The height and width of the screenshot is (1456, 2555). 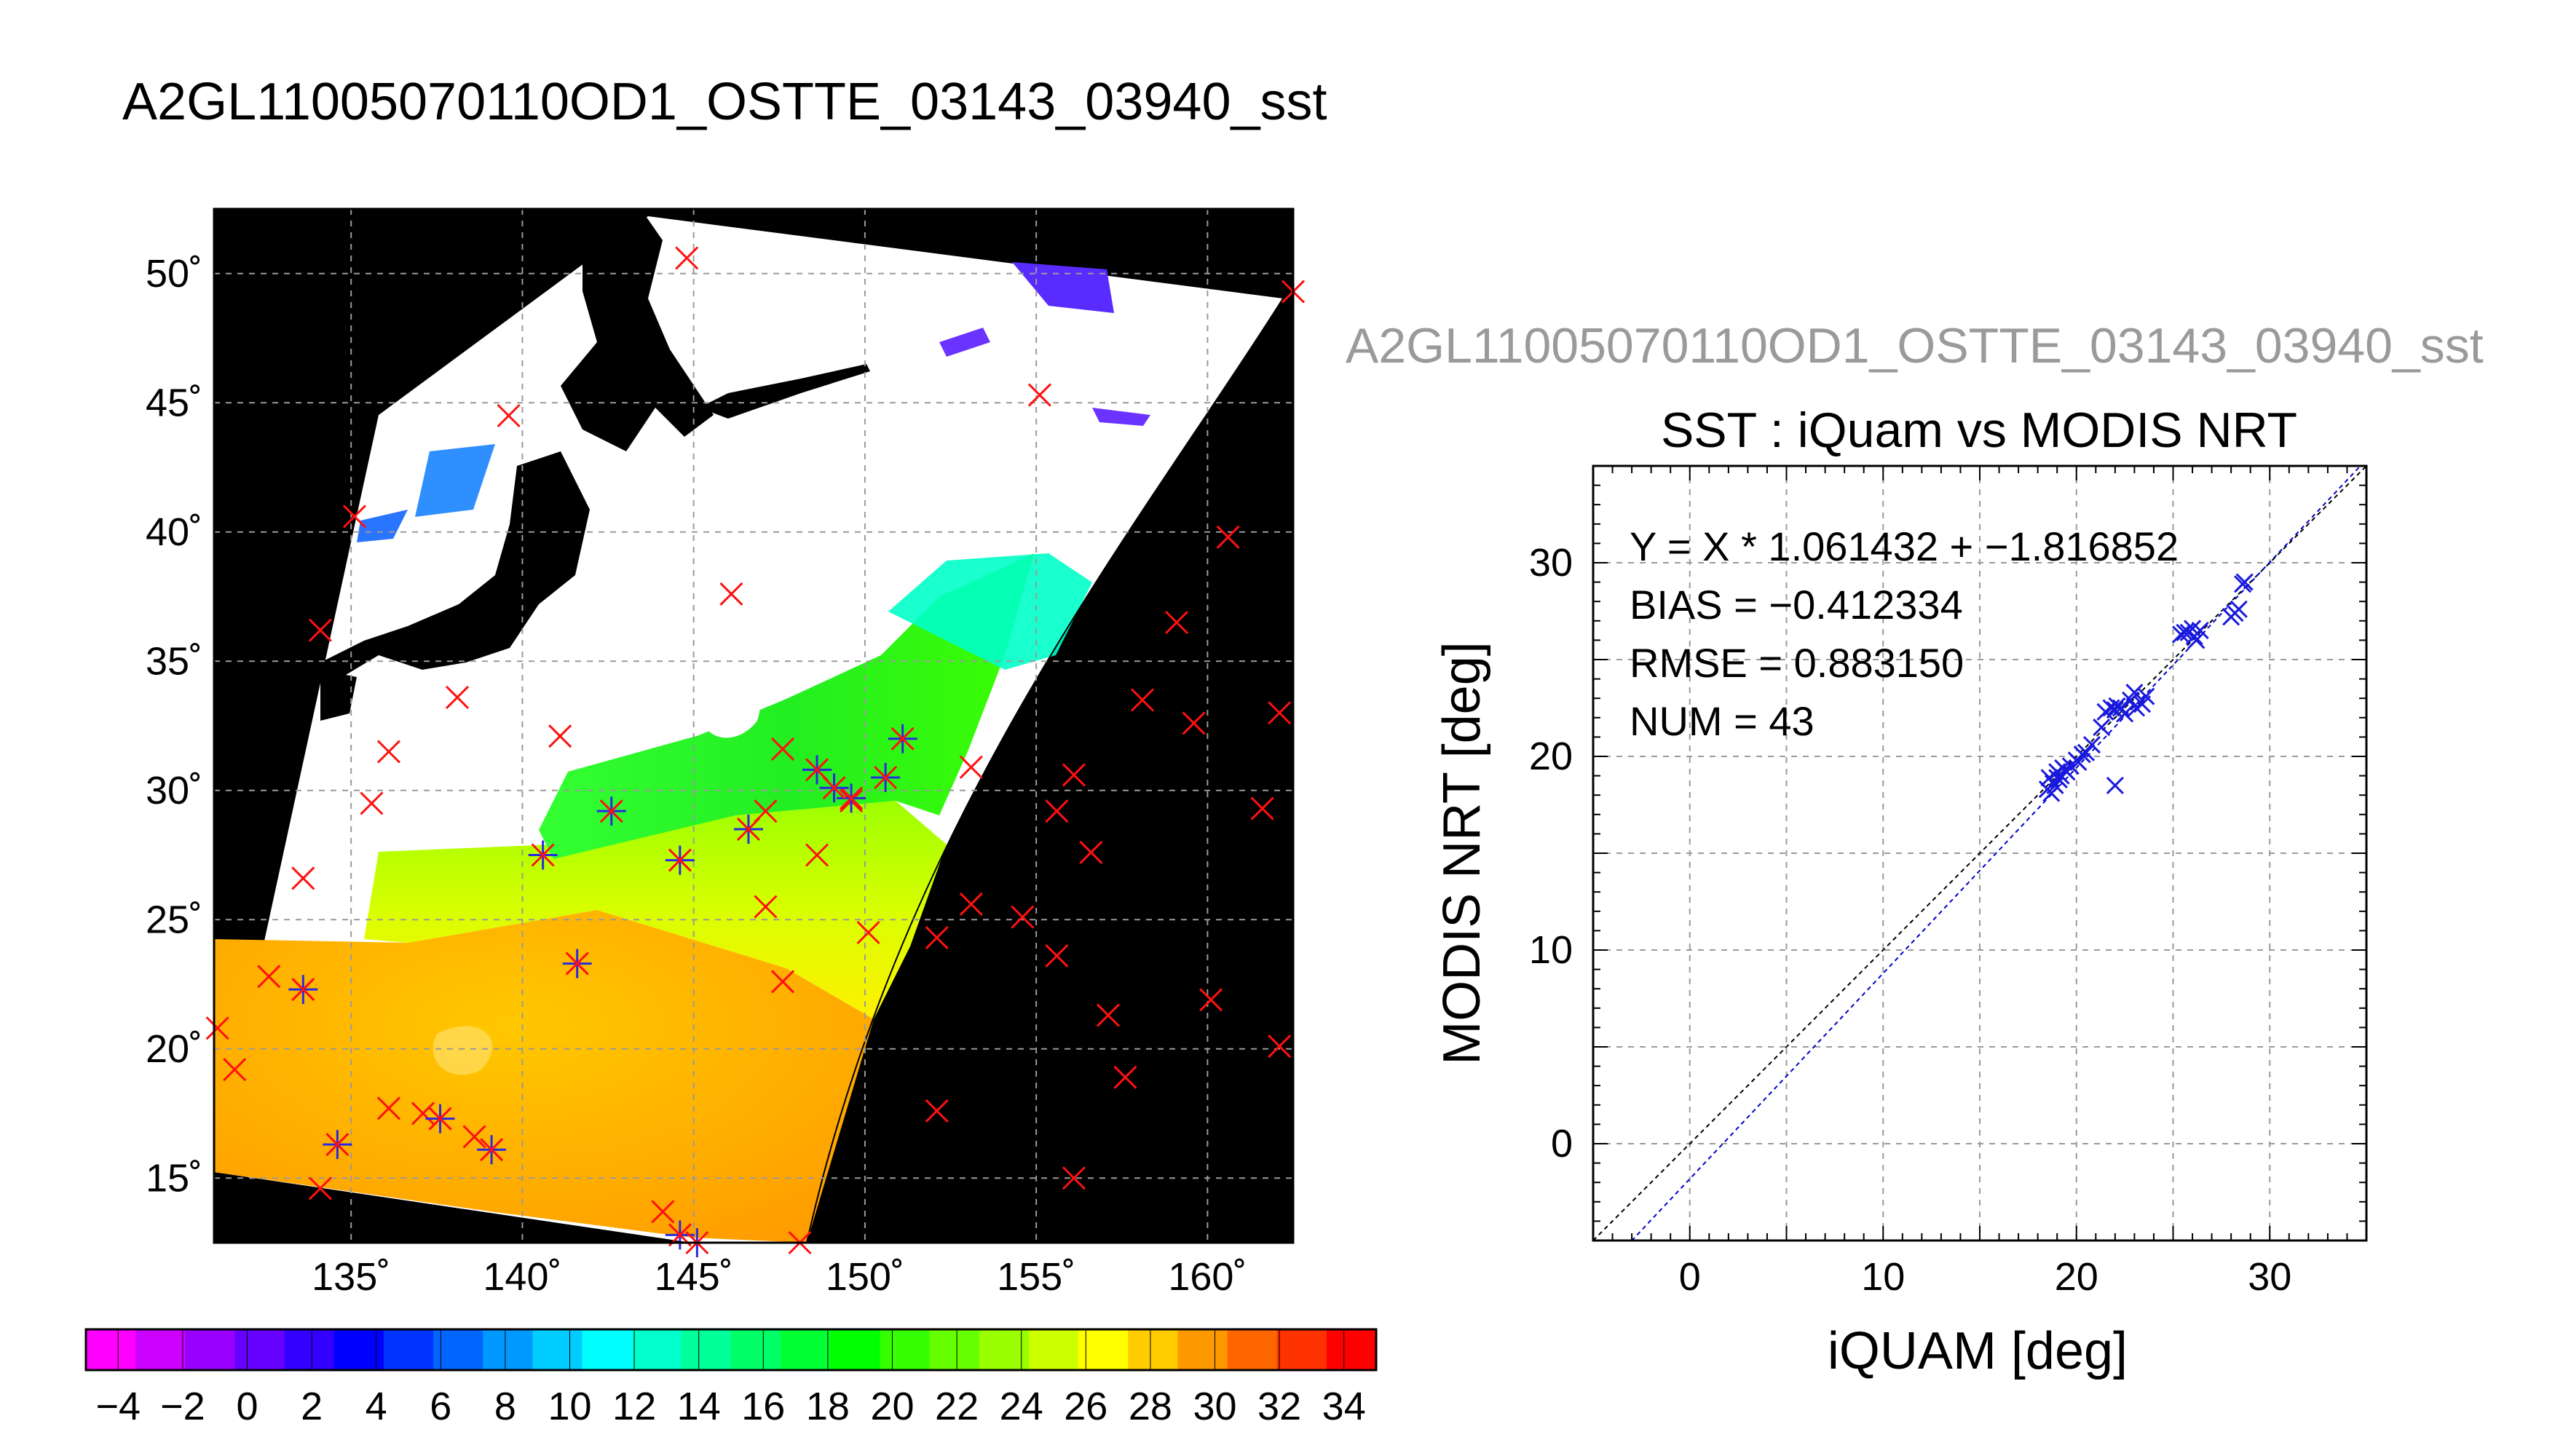 What do you see at coordinates (1063, 287) in the screenshot?
I see `sst-okhotsk-patch` at bounding box center [1063, 287].